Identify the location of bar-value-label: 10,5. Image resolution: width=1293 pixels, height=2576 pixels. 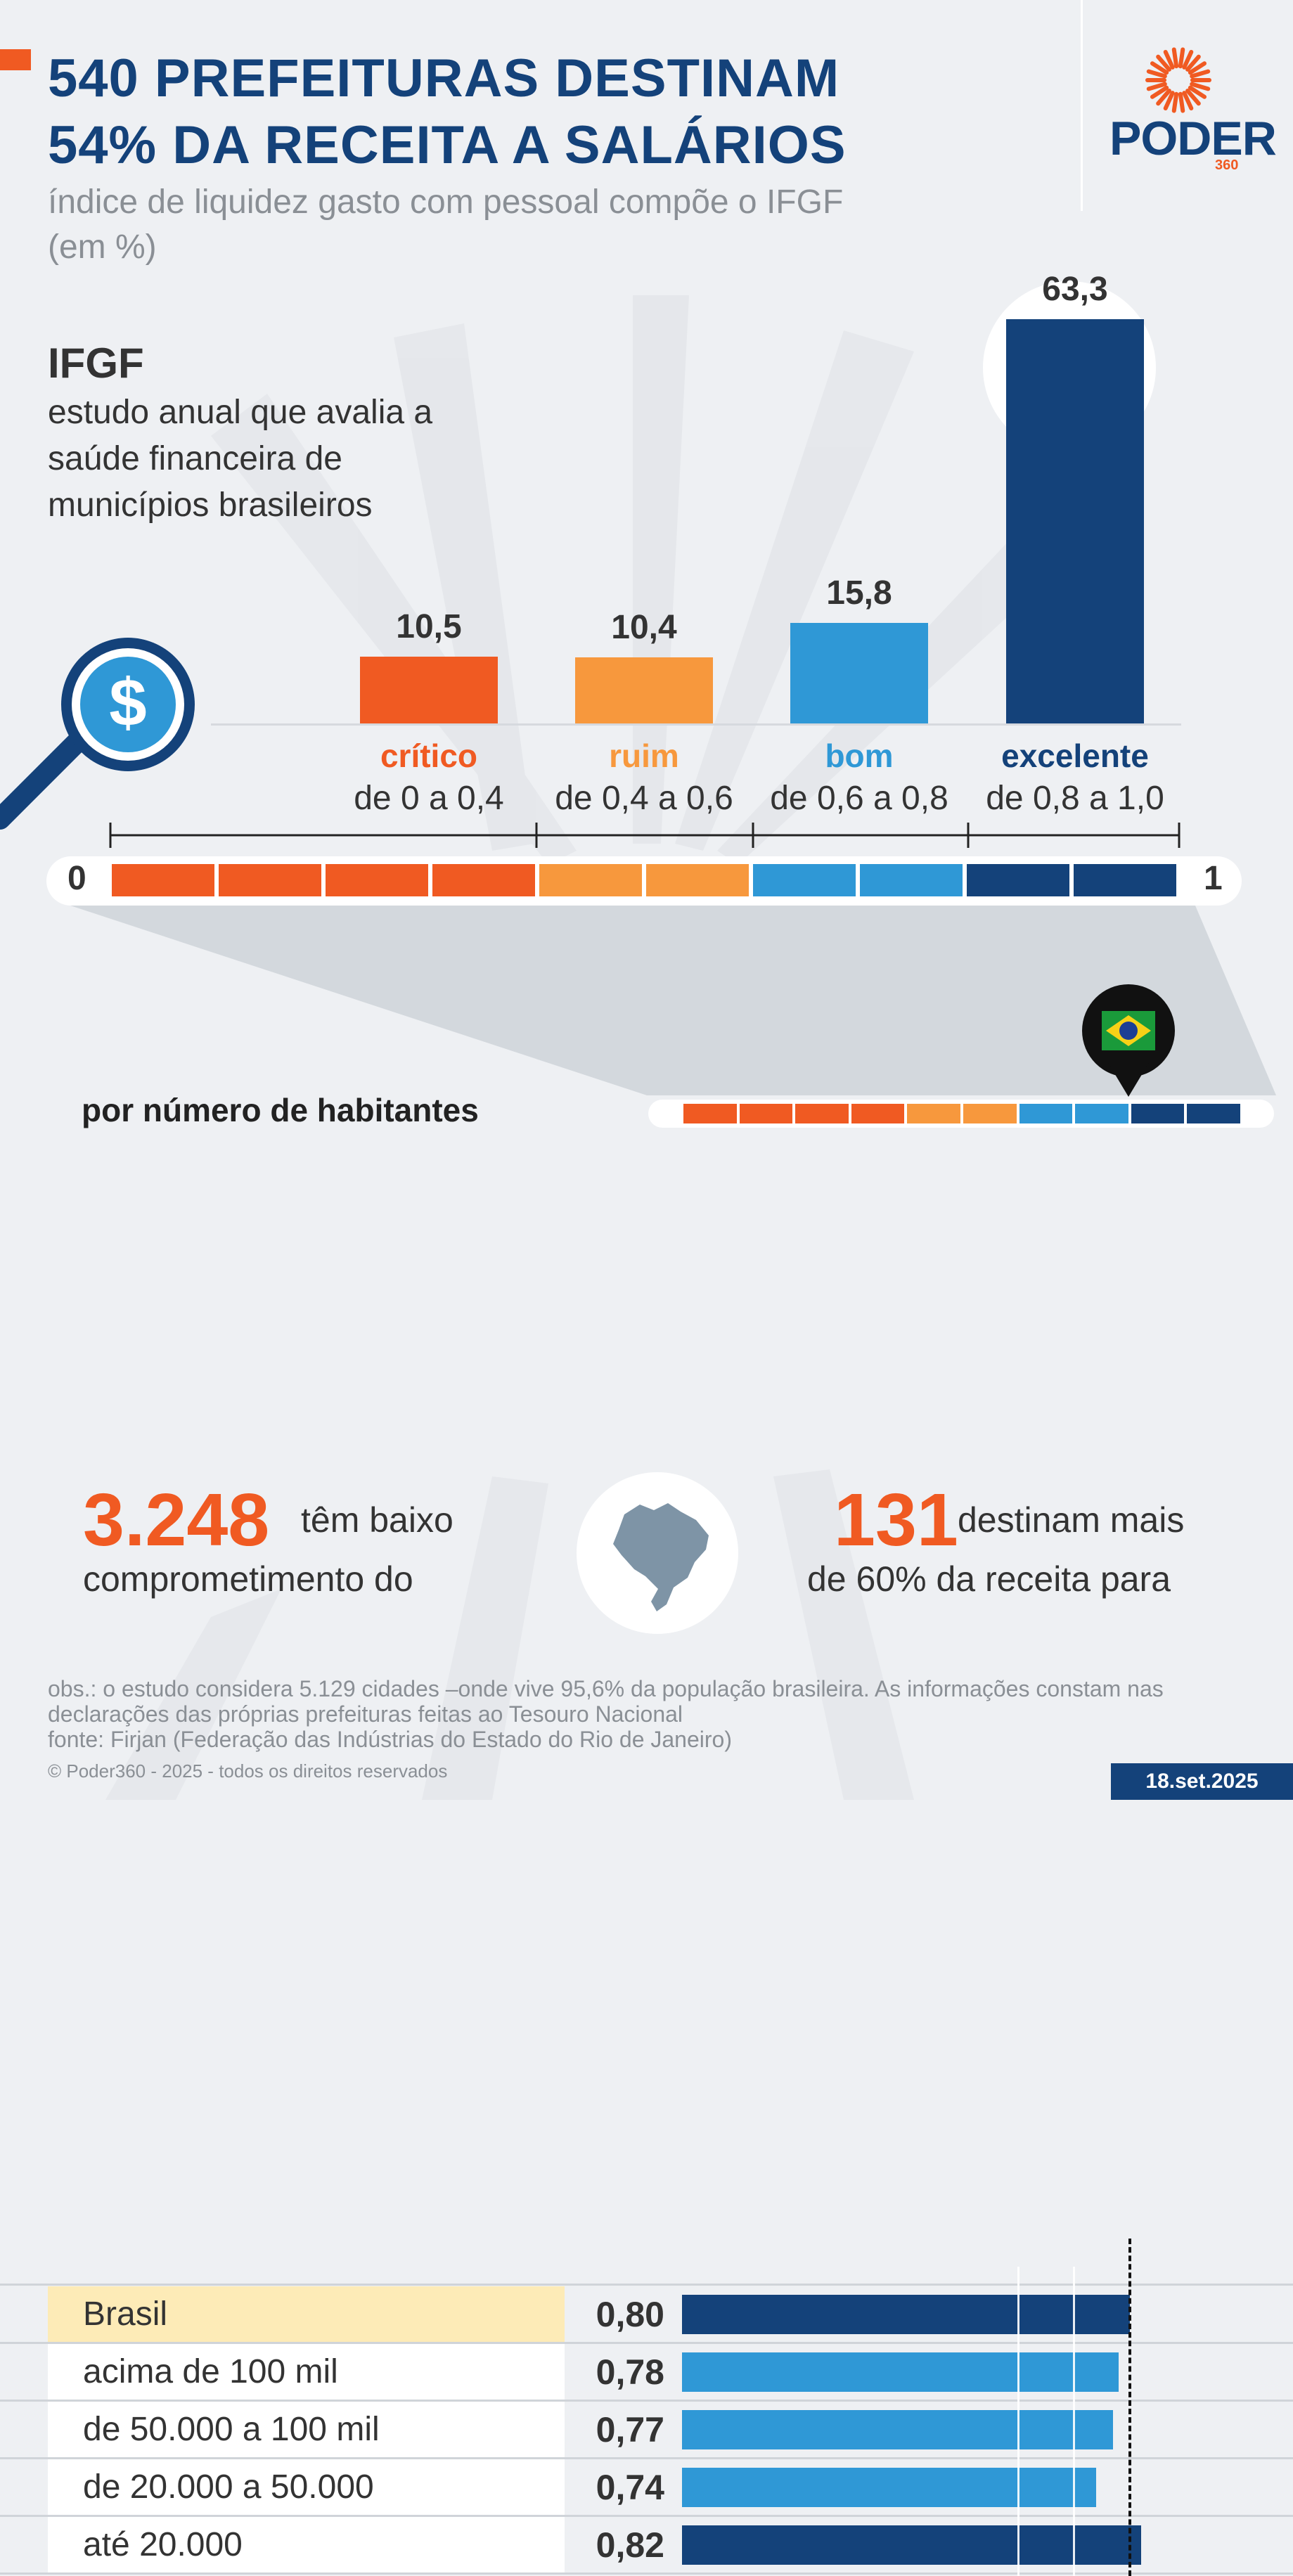
(429, 626).